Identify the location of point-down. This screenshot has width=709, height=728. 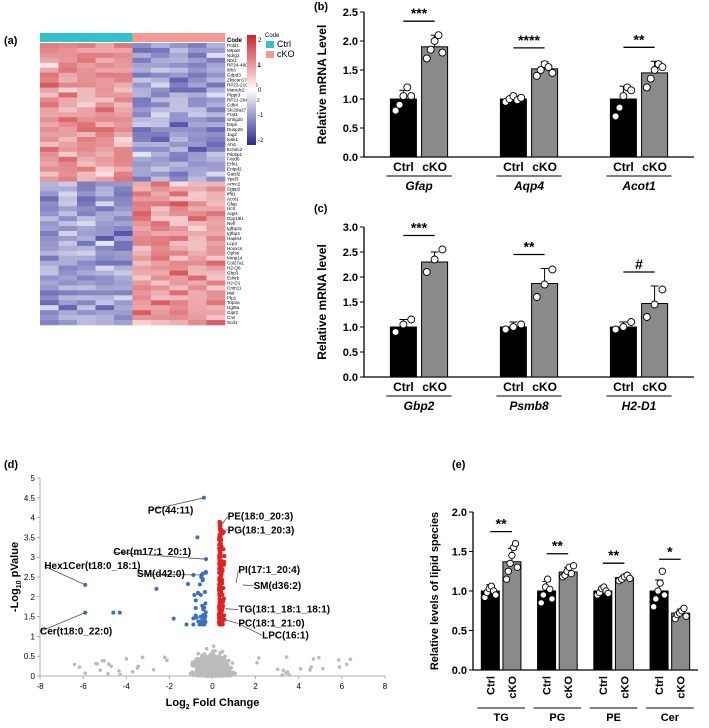
(187, 583).